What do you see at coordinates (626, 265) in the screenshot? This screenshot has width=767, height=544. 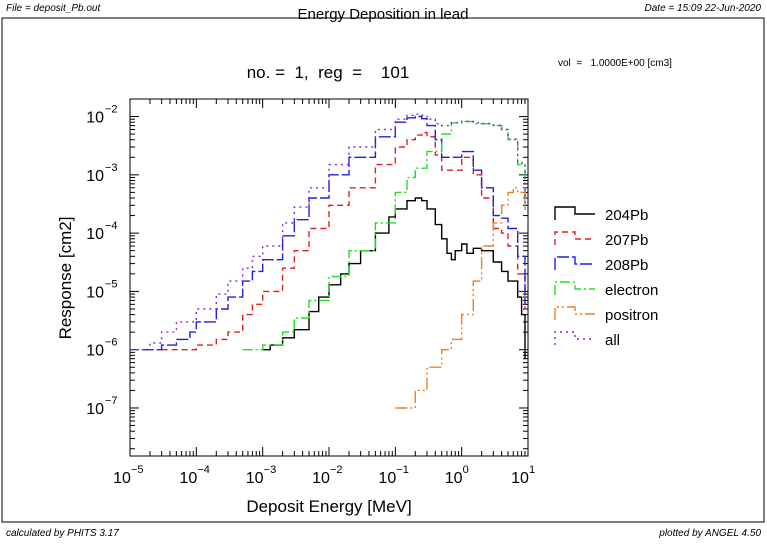 I see `legend-label: 208Pb` at bounding box center [626, 265].